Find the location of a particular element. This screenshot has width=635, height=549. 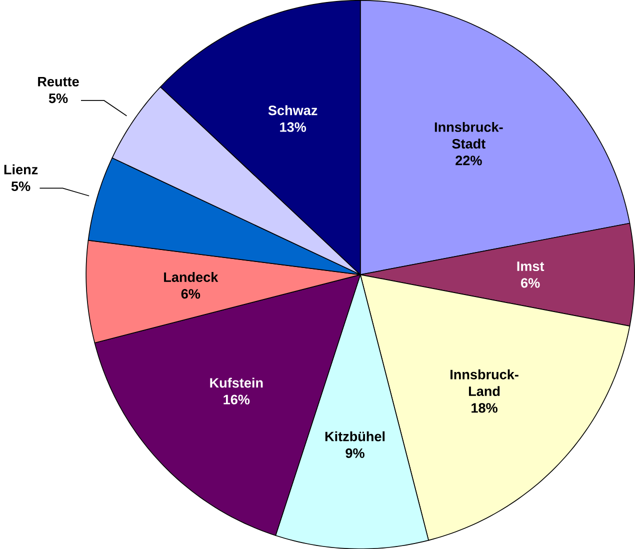

slice-label: Kufstein is located at coordinates (236, 383).